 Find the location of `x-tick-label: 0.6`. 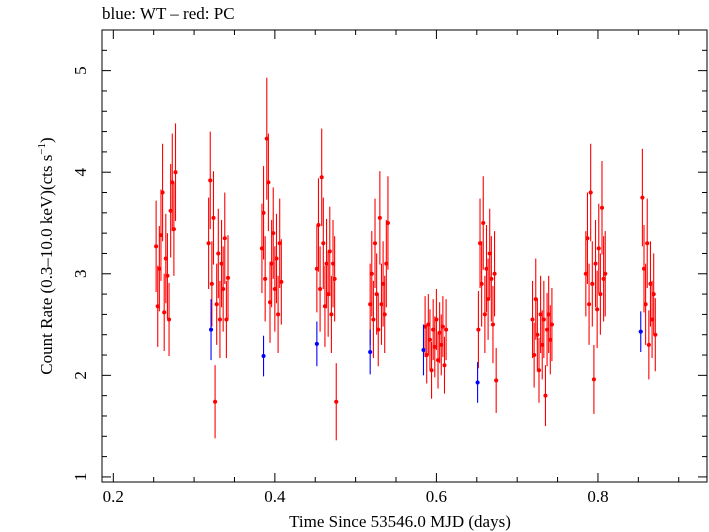

x-tick-label: 0.6 is located at coordinates (436, 496).